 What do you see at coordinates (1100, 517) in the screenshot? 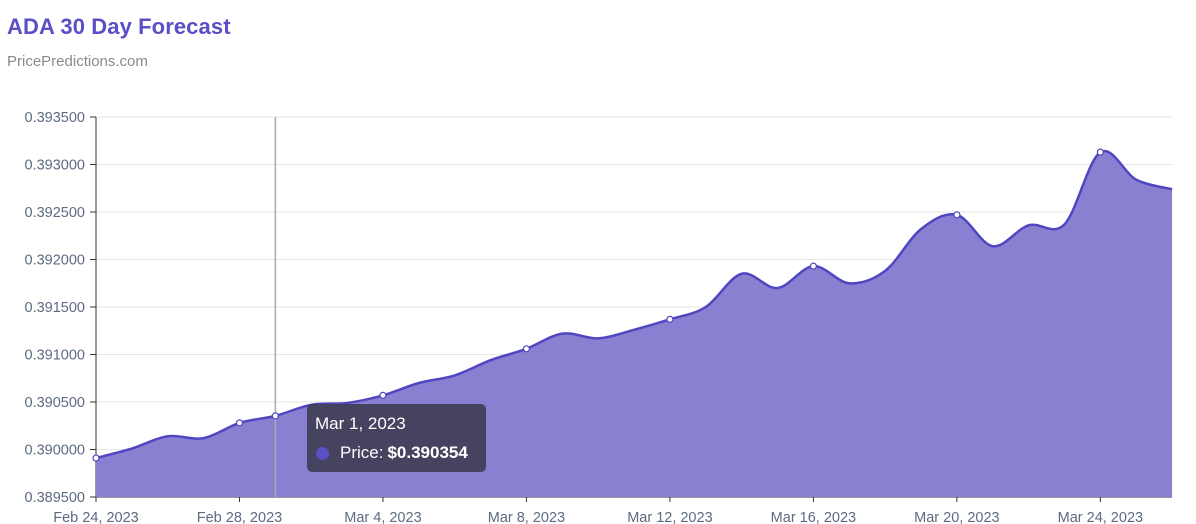
I see `x-tick-label: Mar 24, 2023` at bounding box center [1100, 517].